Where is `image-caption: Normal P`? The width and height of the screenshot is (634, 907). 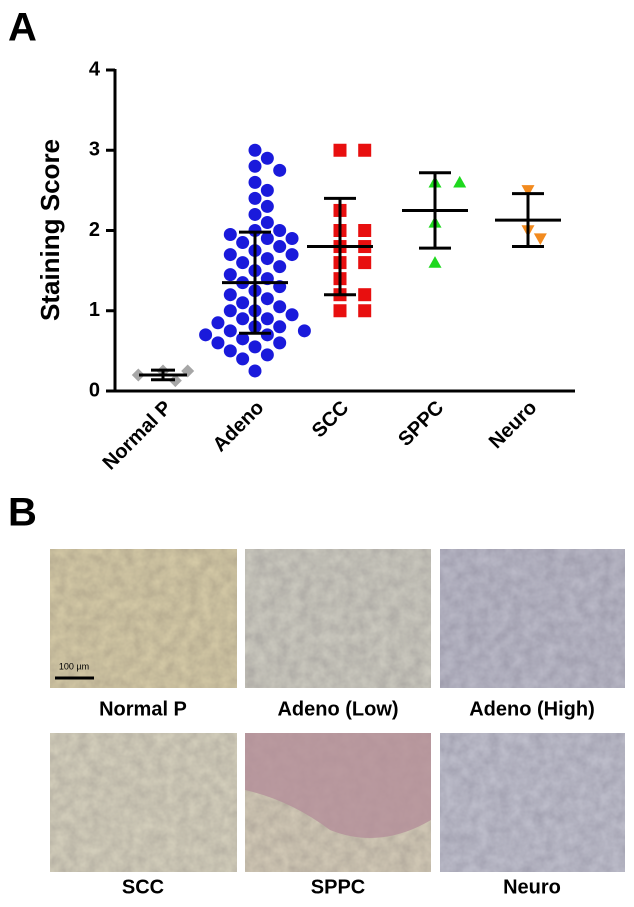
image-caption: Normal P is located at coordinates (143, 709).